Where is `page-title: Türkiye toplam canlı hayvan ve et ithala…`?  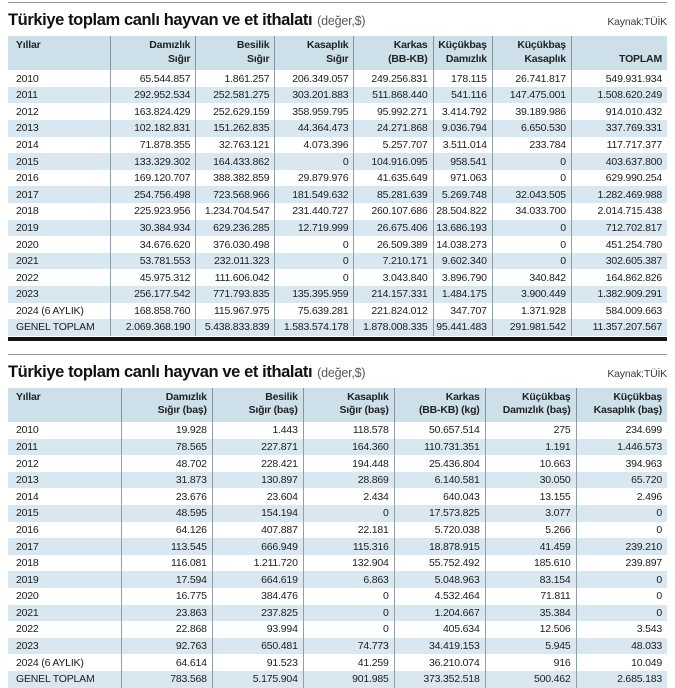
page-title: Türkiye toplam canlı hayvan ve et ithala… is located at coordinates (160, 20).